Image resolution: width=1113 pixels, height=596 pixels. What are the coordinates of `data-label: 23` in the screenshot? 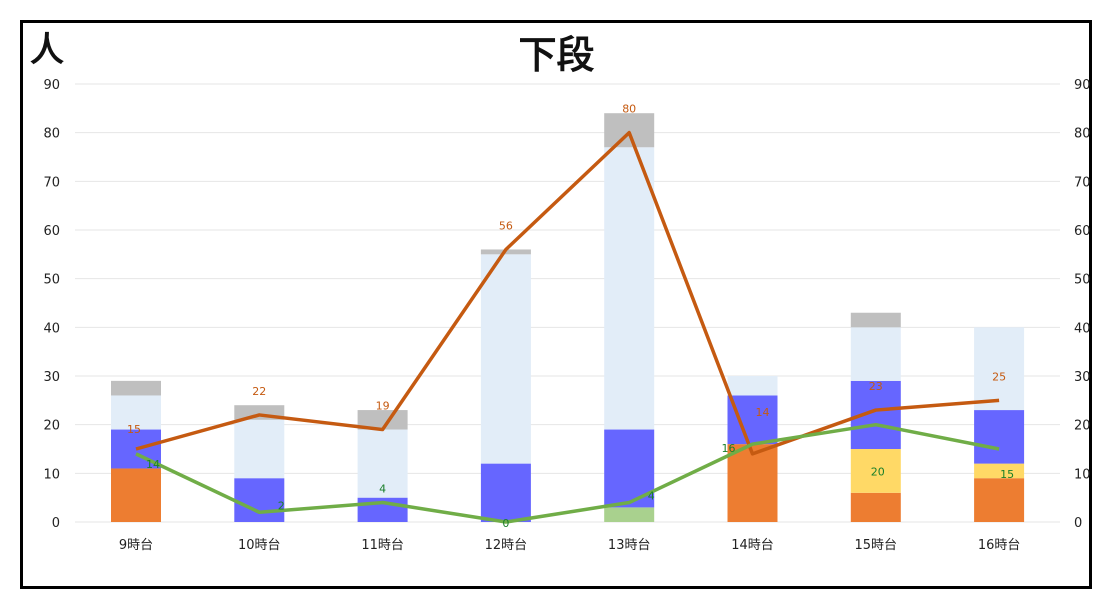 It's located at (876, 386).